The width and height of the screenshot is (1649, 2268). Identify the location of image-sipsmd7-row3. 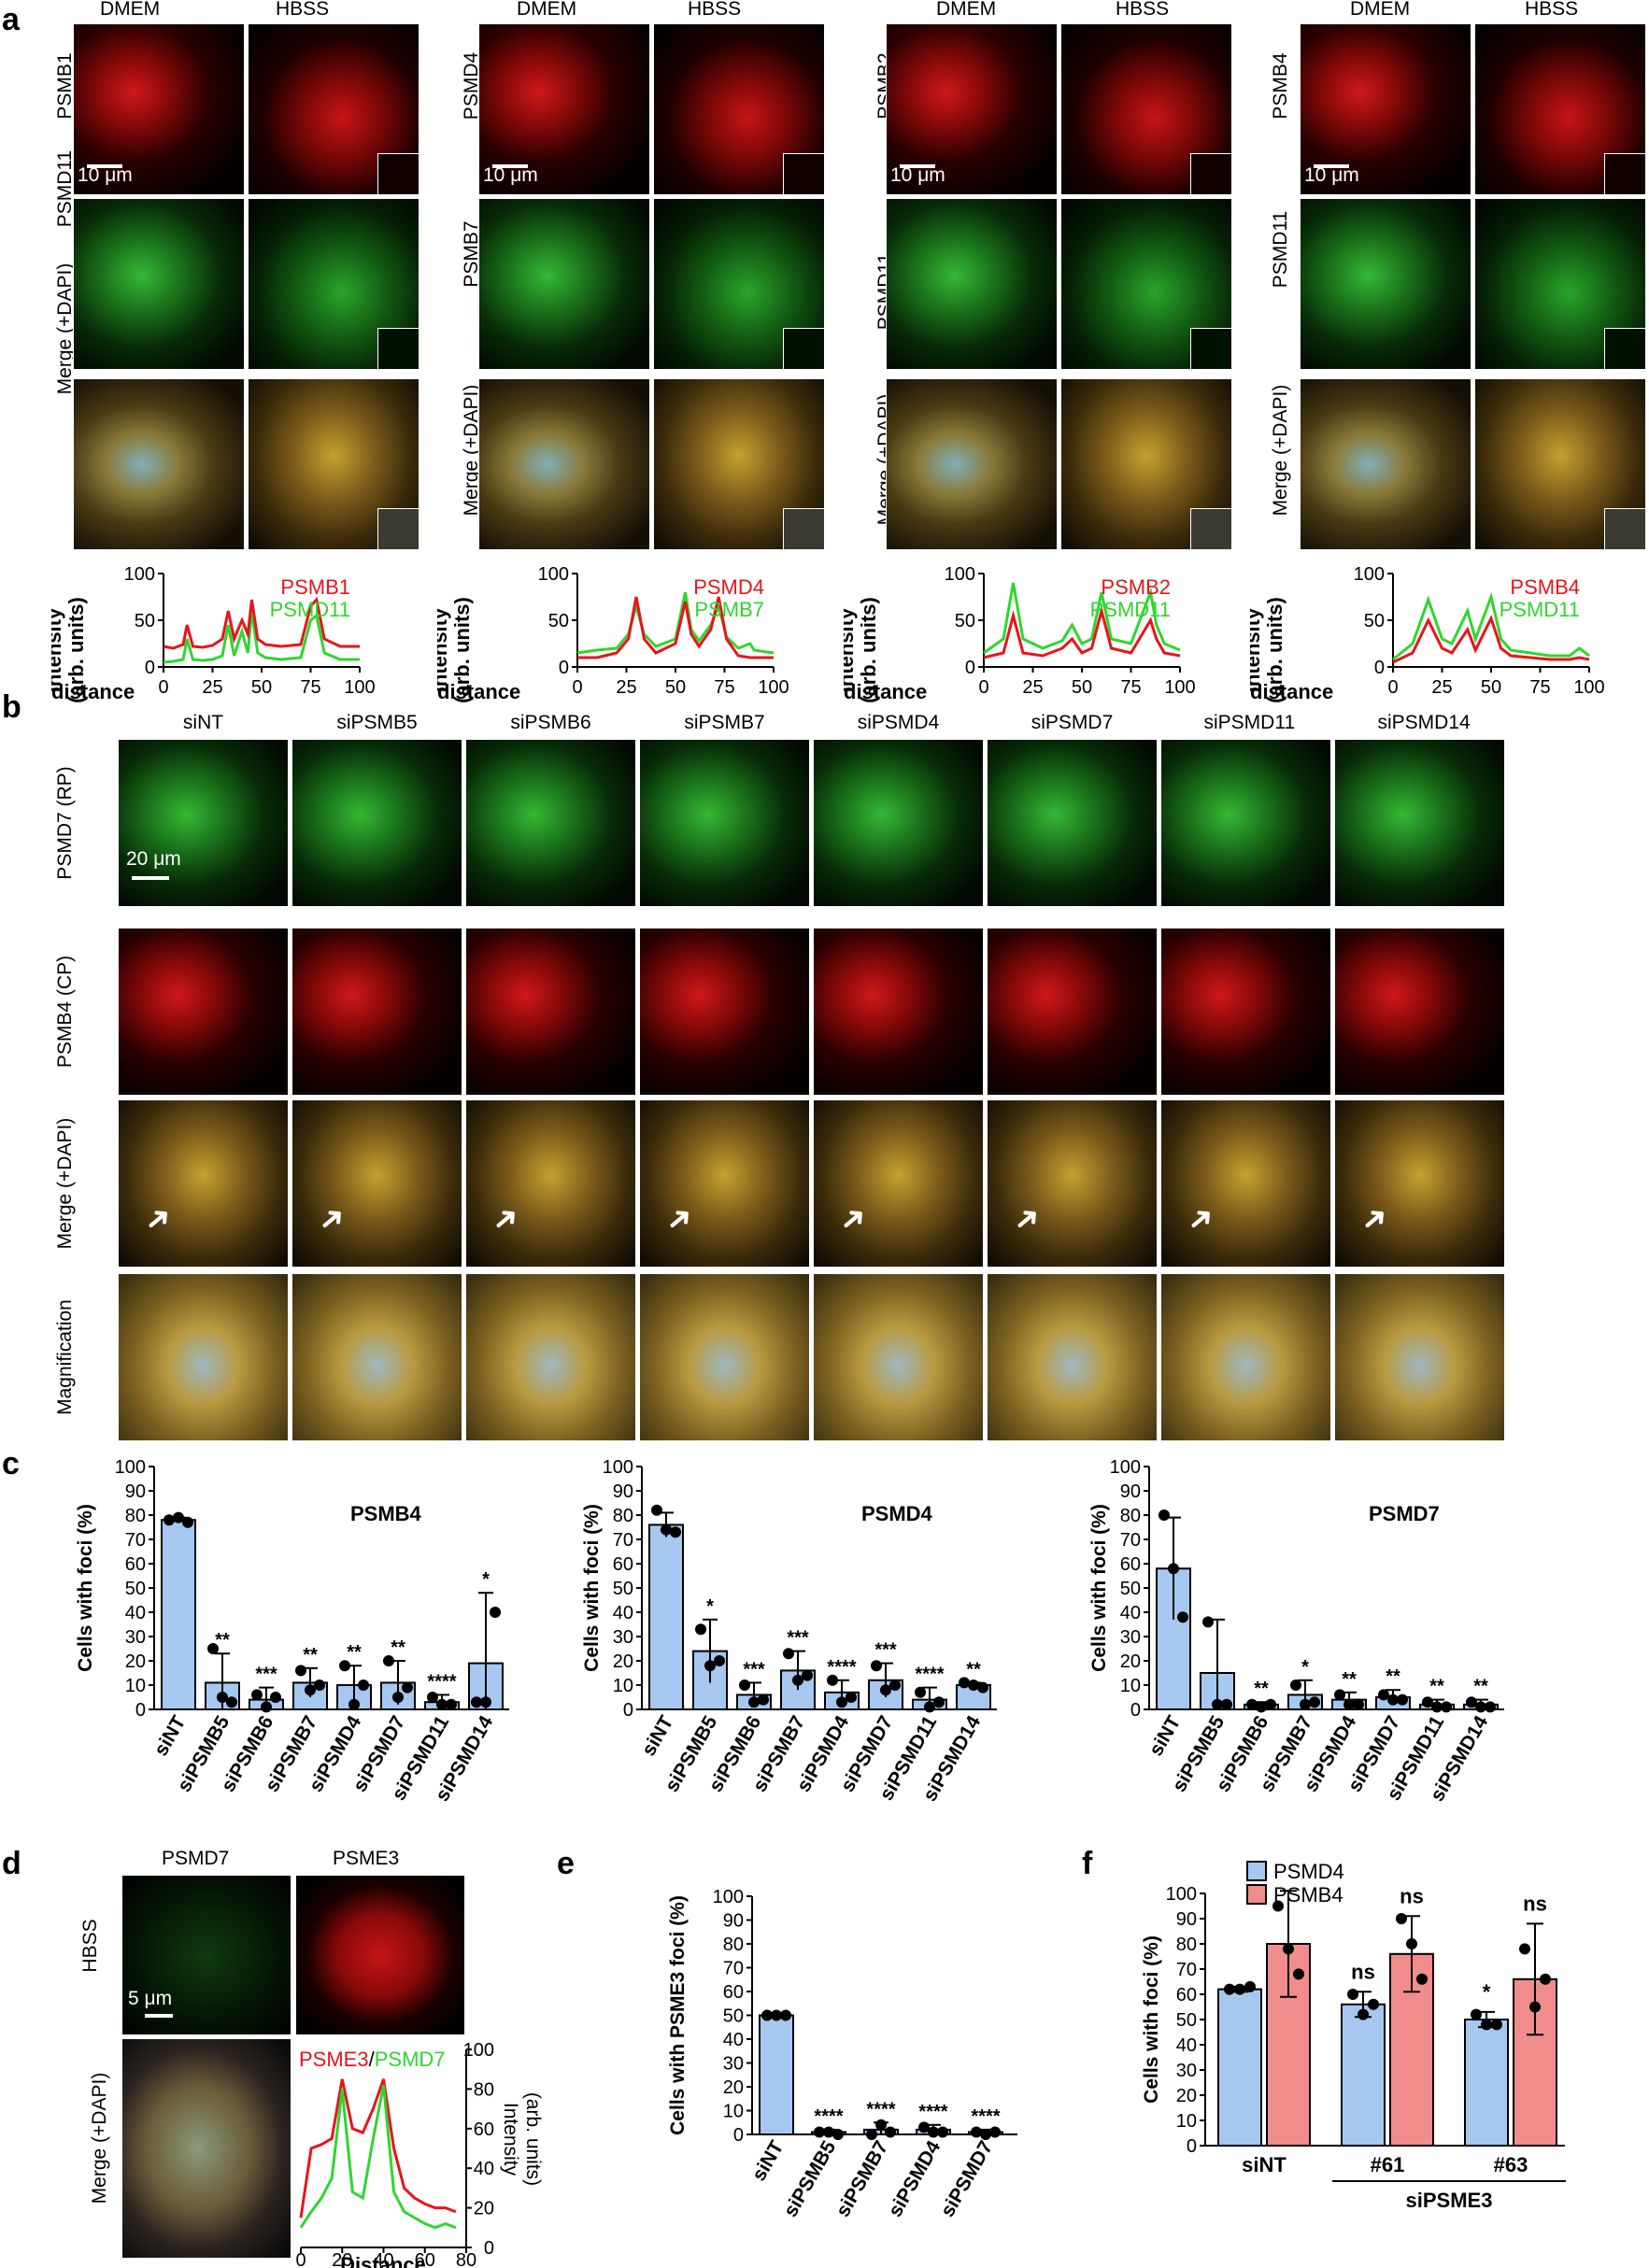
(1072, 1357).